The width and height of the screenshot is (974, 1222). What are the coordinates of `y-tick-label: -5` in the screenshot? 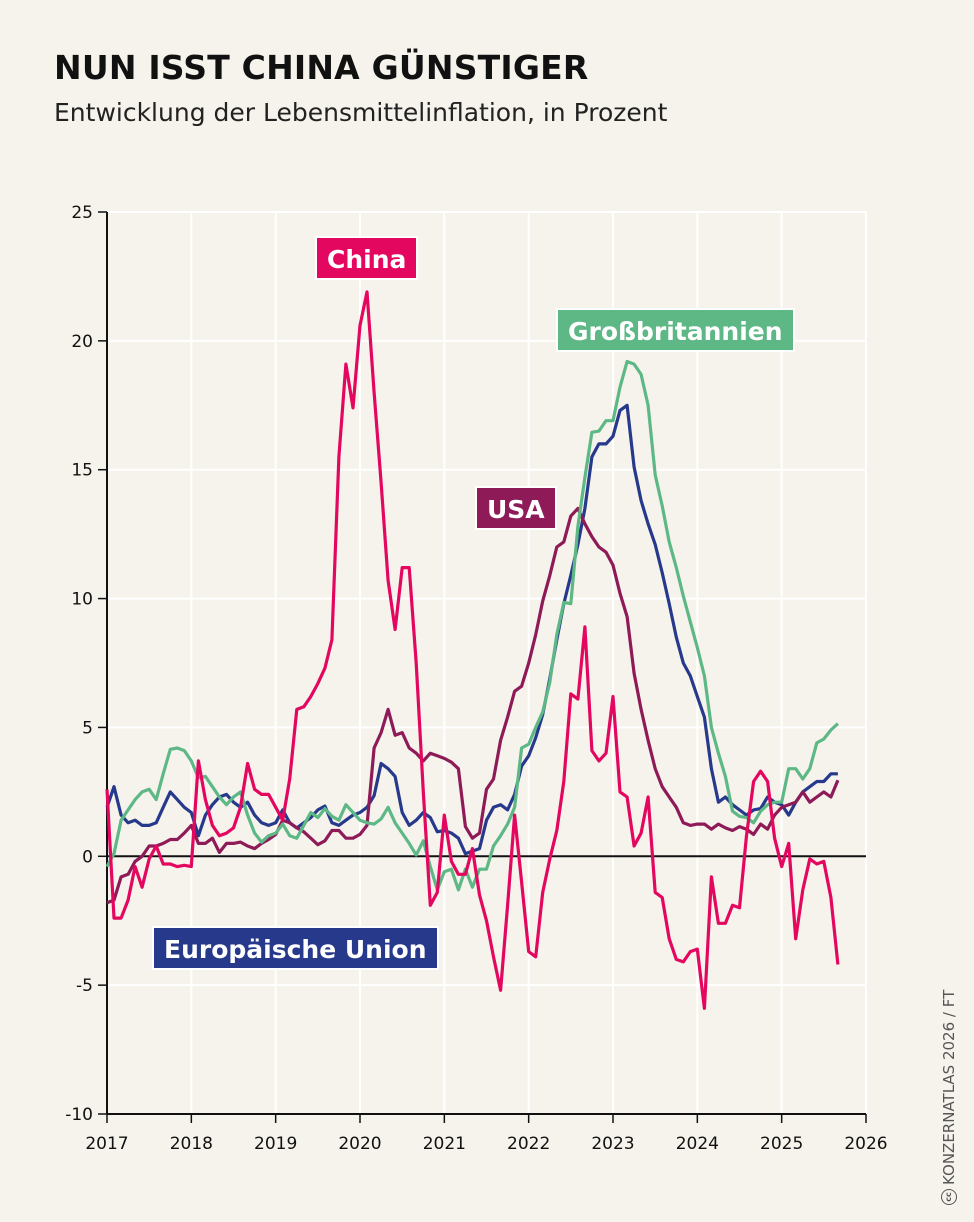 It's located at (84, 986).